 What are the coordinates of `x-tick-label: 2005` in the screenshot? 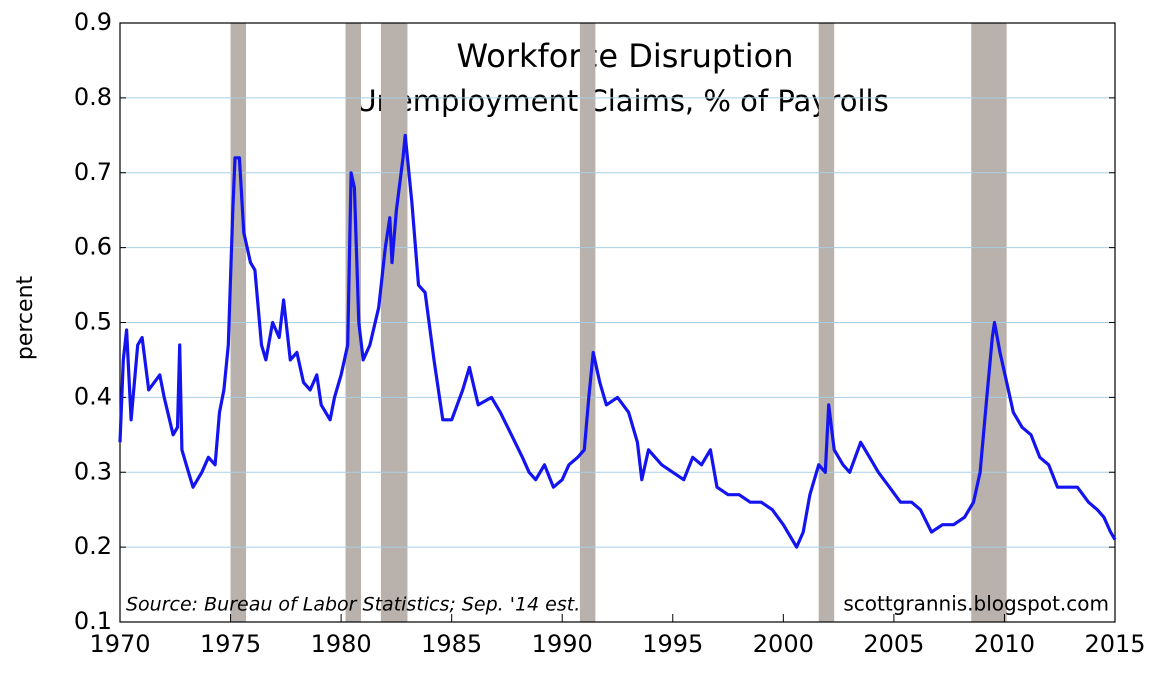 It's located at (893, 644).